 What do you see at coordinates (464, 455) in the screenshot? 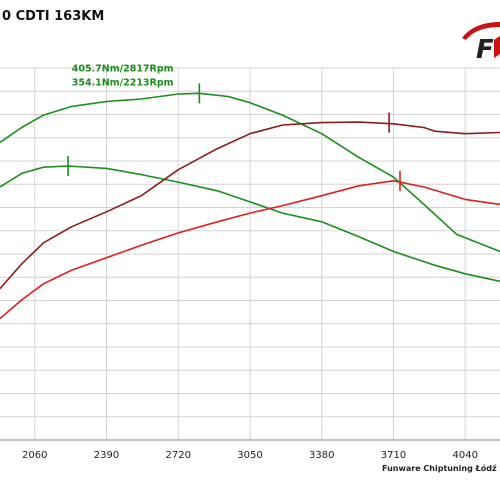
I see `x-tick-label: 4040` at bounding box center [464, 455].